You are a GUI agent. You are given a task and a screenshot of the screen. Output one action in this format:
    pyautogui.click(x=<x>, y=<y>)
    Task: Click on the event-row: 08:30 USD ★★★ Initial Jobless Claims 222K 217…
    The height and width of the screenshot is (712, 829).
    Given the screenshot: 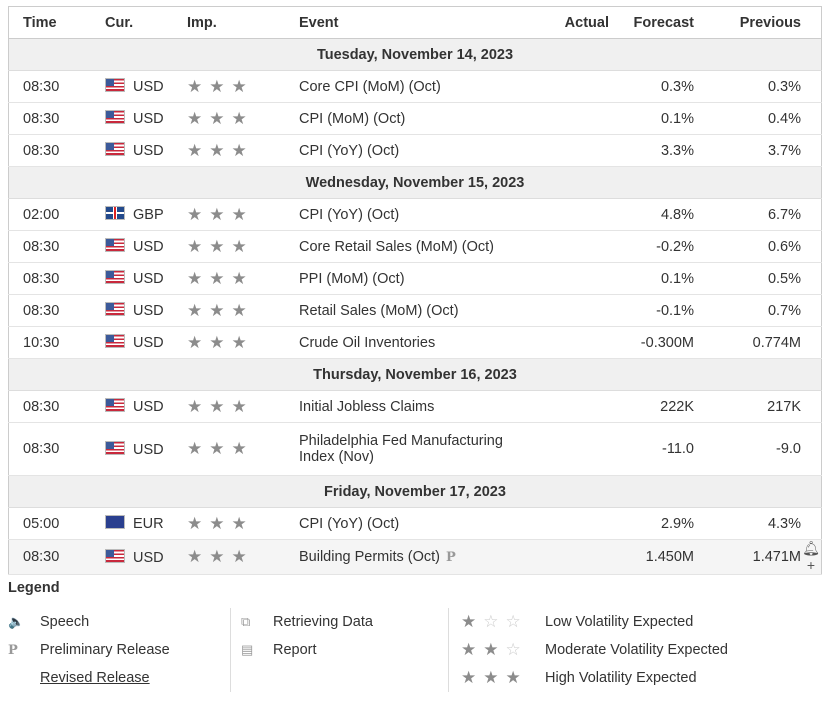 What is the action you would take?
    pyautogui.click(x=415, y=406)
    